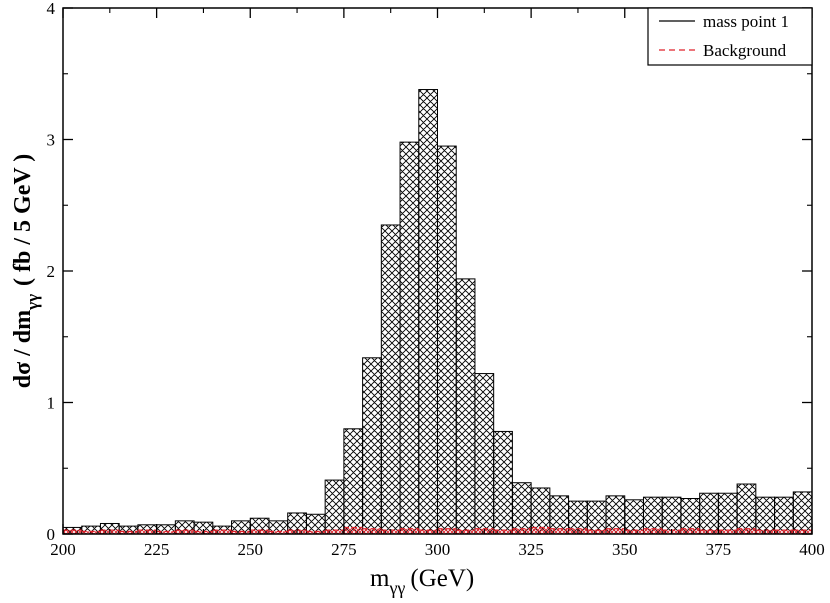  Describe the element at coordinates (51, 403) in the screenshot. I see `y-tick-label: 1` at that location.